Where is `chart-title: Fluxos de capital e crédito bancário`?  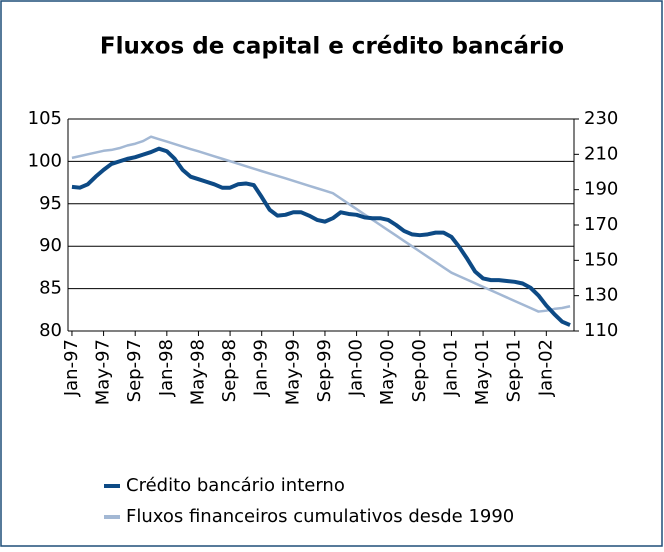
chart-title: Fluxos de capital e crédito bancário is located at coordinates (332, 47).